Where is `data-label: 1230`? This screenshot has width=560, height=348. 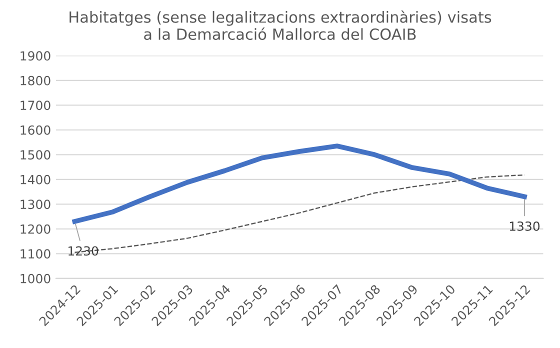
data-label: 1230 is located at coordinates (83, 251).